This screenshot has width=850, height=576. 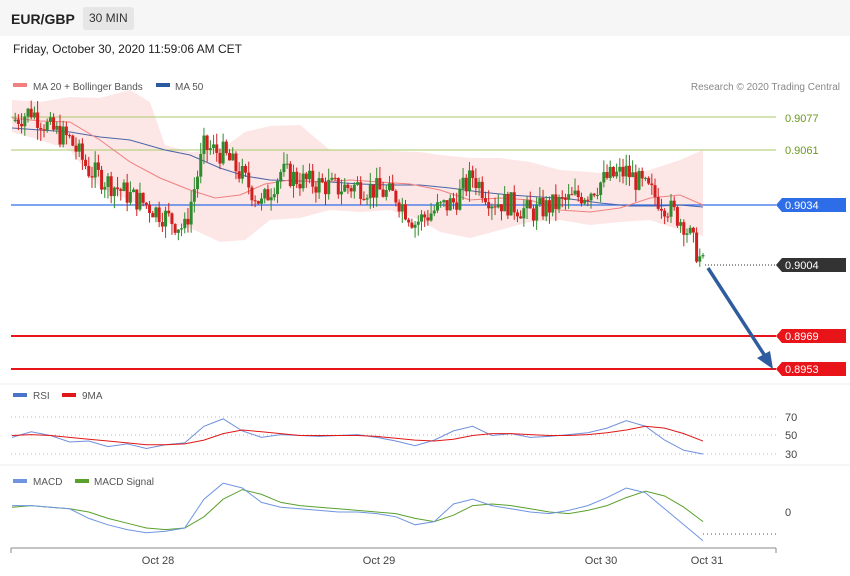 What do you see at coordinates (128, 49) in the screenshot?
I see `chart-datetime: Friday, October 30, 2020 11:59:06 AM CET` at bounding box center [128, 49].